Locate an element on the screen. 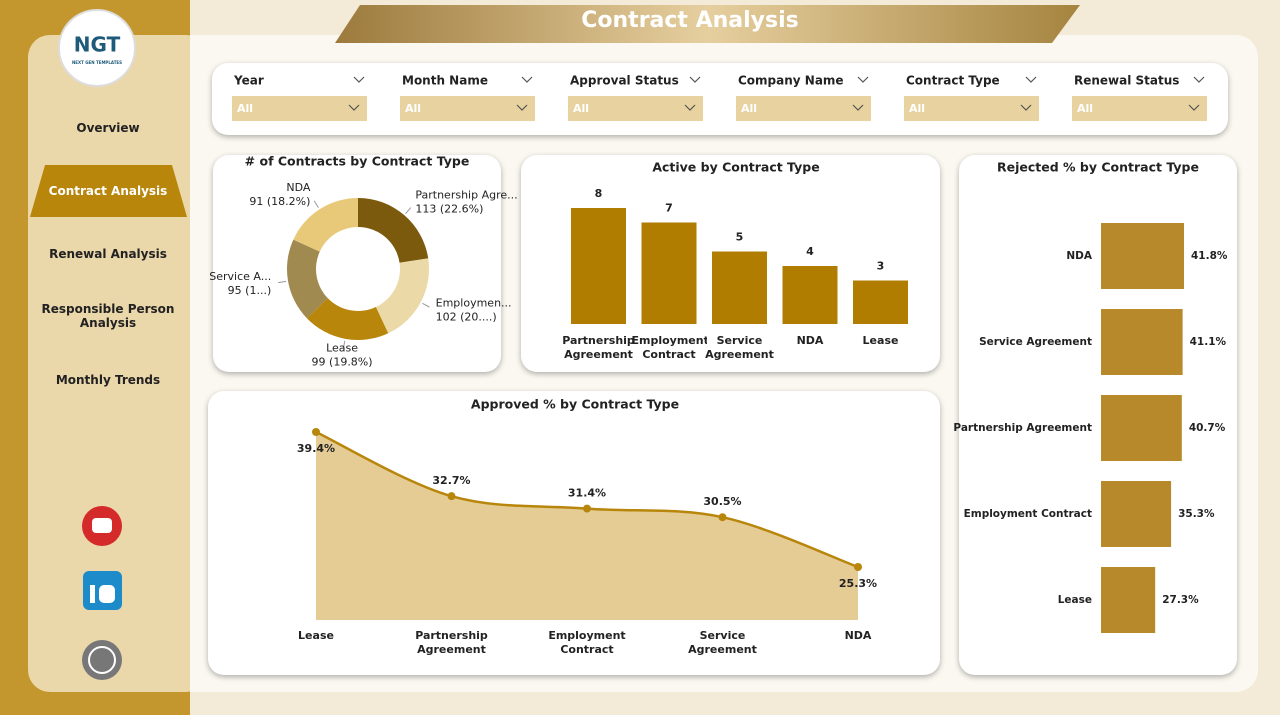  slice-value: 102 (20....) is located at coordinates (466, 316).